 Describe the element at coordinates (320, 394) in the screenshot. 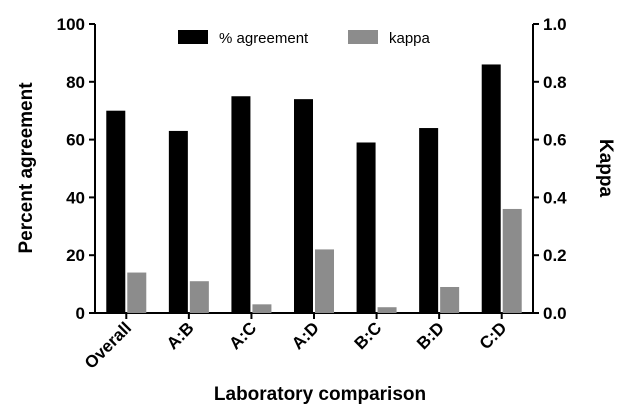

I see `x-axis-title: Laboratory comparison` at that location.